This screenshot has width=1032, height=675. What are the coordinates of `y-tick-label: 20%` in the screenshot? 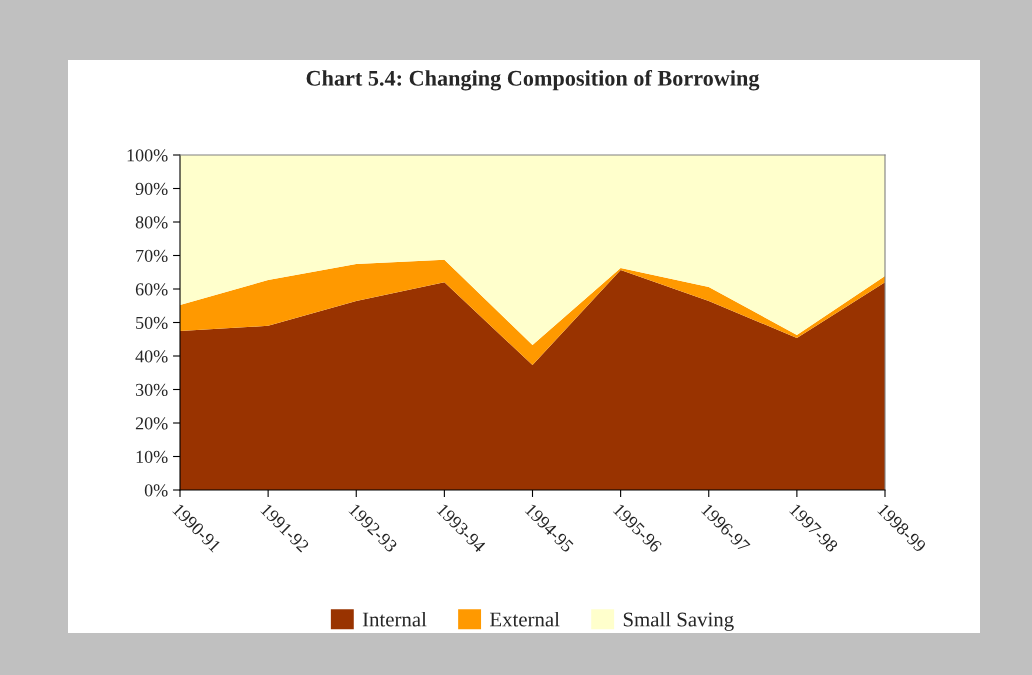 It's located at (151, 423).